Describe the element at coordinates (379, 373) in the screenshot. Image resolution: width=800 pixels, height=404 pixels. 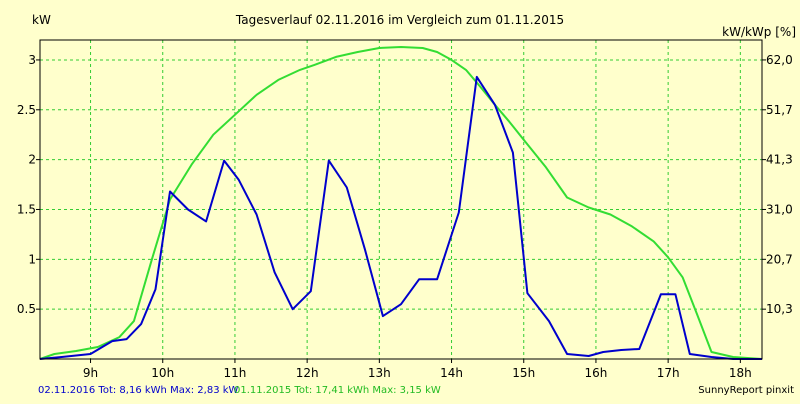
I see `x-tick-label: 13h` at that location.